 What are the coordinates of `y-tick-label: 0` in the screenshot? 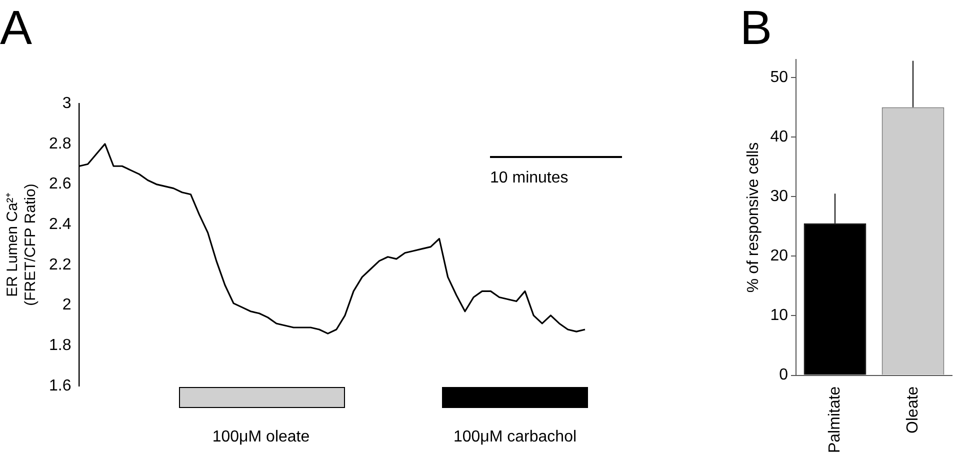 It's located at (783, 375).